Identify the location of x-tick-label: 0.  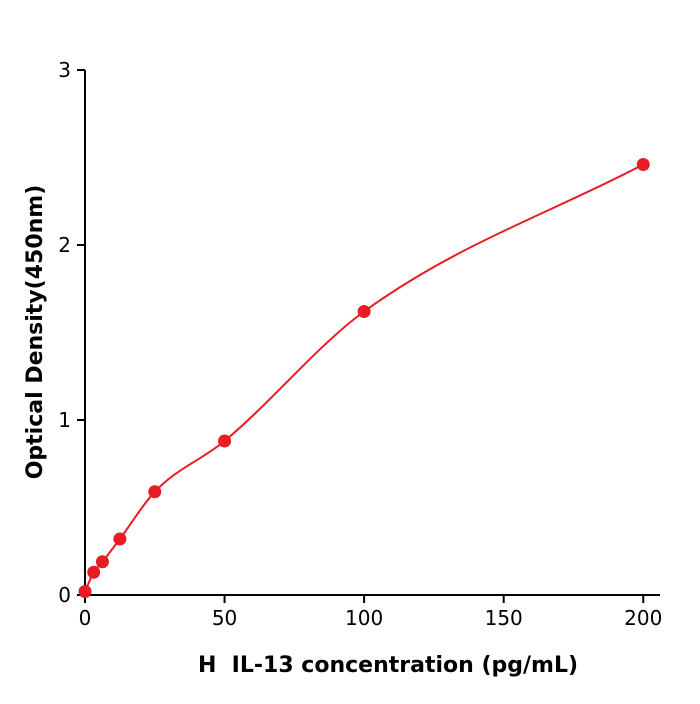
(85, 618).